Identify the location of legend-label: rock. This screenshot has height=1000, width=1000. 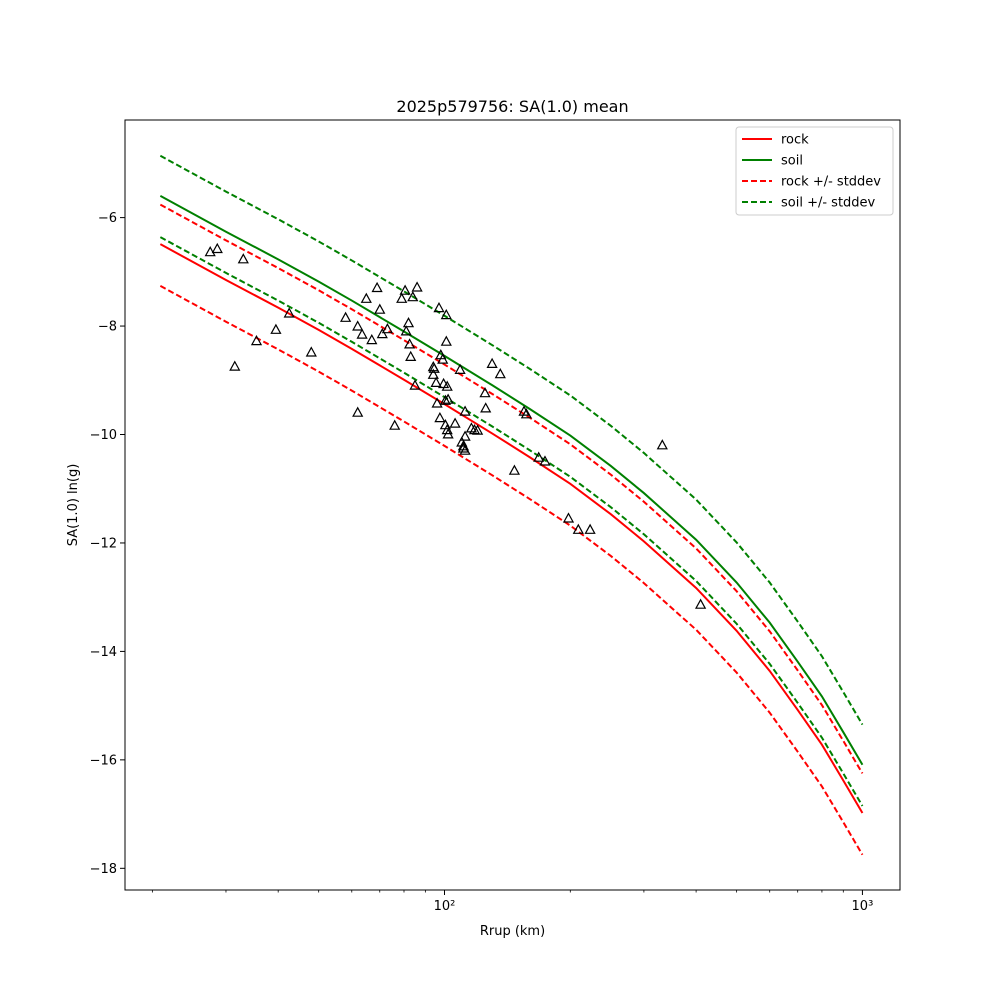
(795, 140).